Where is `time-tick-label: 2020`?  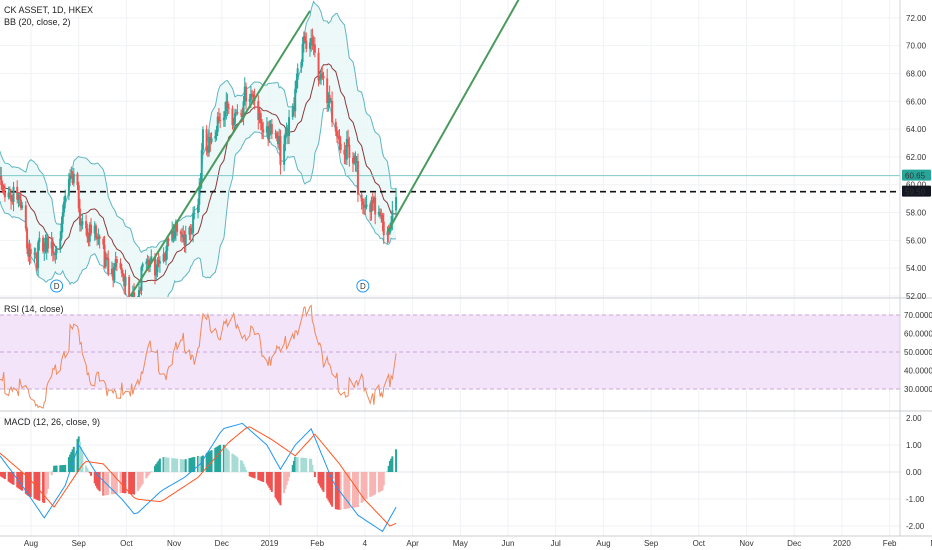 time-tick-label: 2020 is located at coordinates (842, 543).